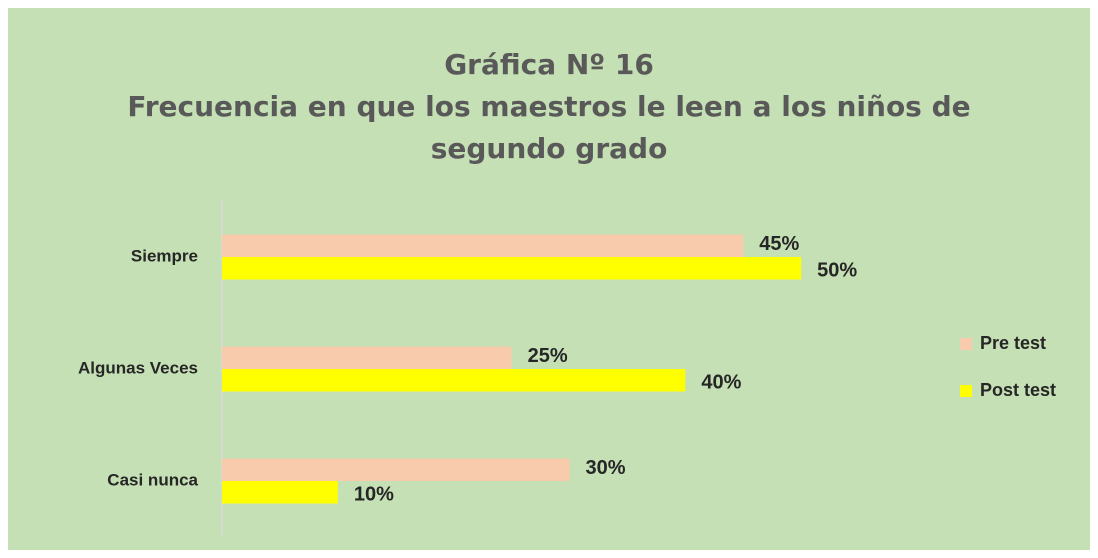 The width and height of the screenshot is (1098, 558). What do you see at coordinates (606, 468) in the screenshot?
I see `data-label: 30%` at bounding box center [606, 468].